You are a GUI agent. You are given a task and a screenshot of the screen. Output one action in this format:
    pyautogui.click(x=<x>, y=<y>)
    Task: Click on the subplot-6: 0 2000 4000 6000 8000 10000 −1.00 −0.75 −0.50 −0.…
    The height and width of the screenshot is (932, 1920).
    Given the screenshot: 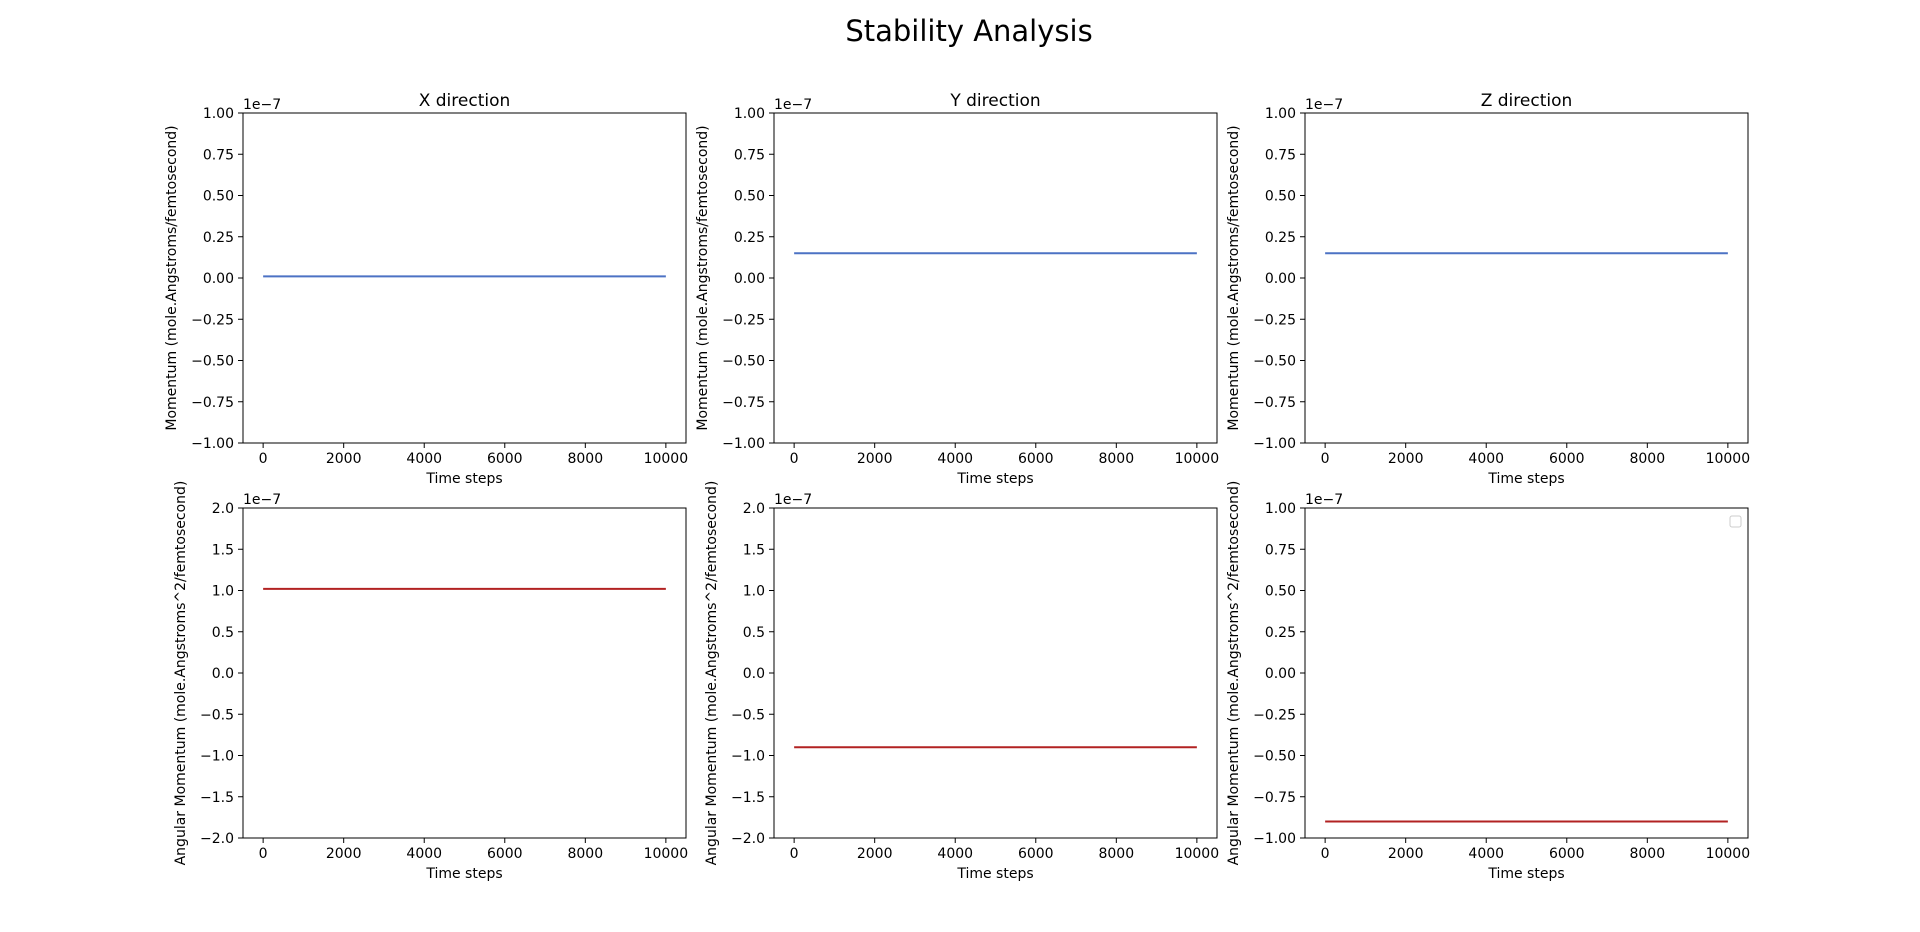 What is the action you would take?
    pyautogui.click(x=1488, y=681)
    